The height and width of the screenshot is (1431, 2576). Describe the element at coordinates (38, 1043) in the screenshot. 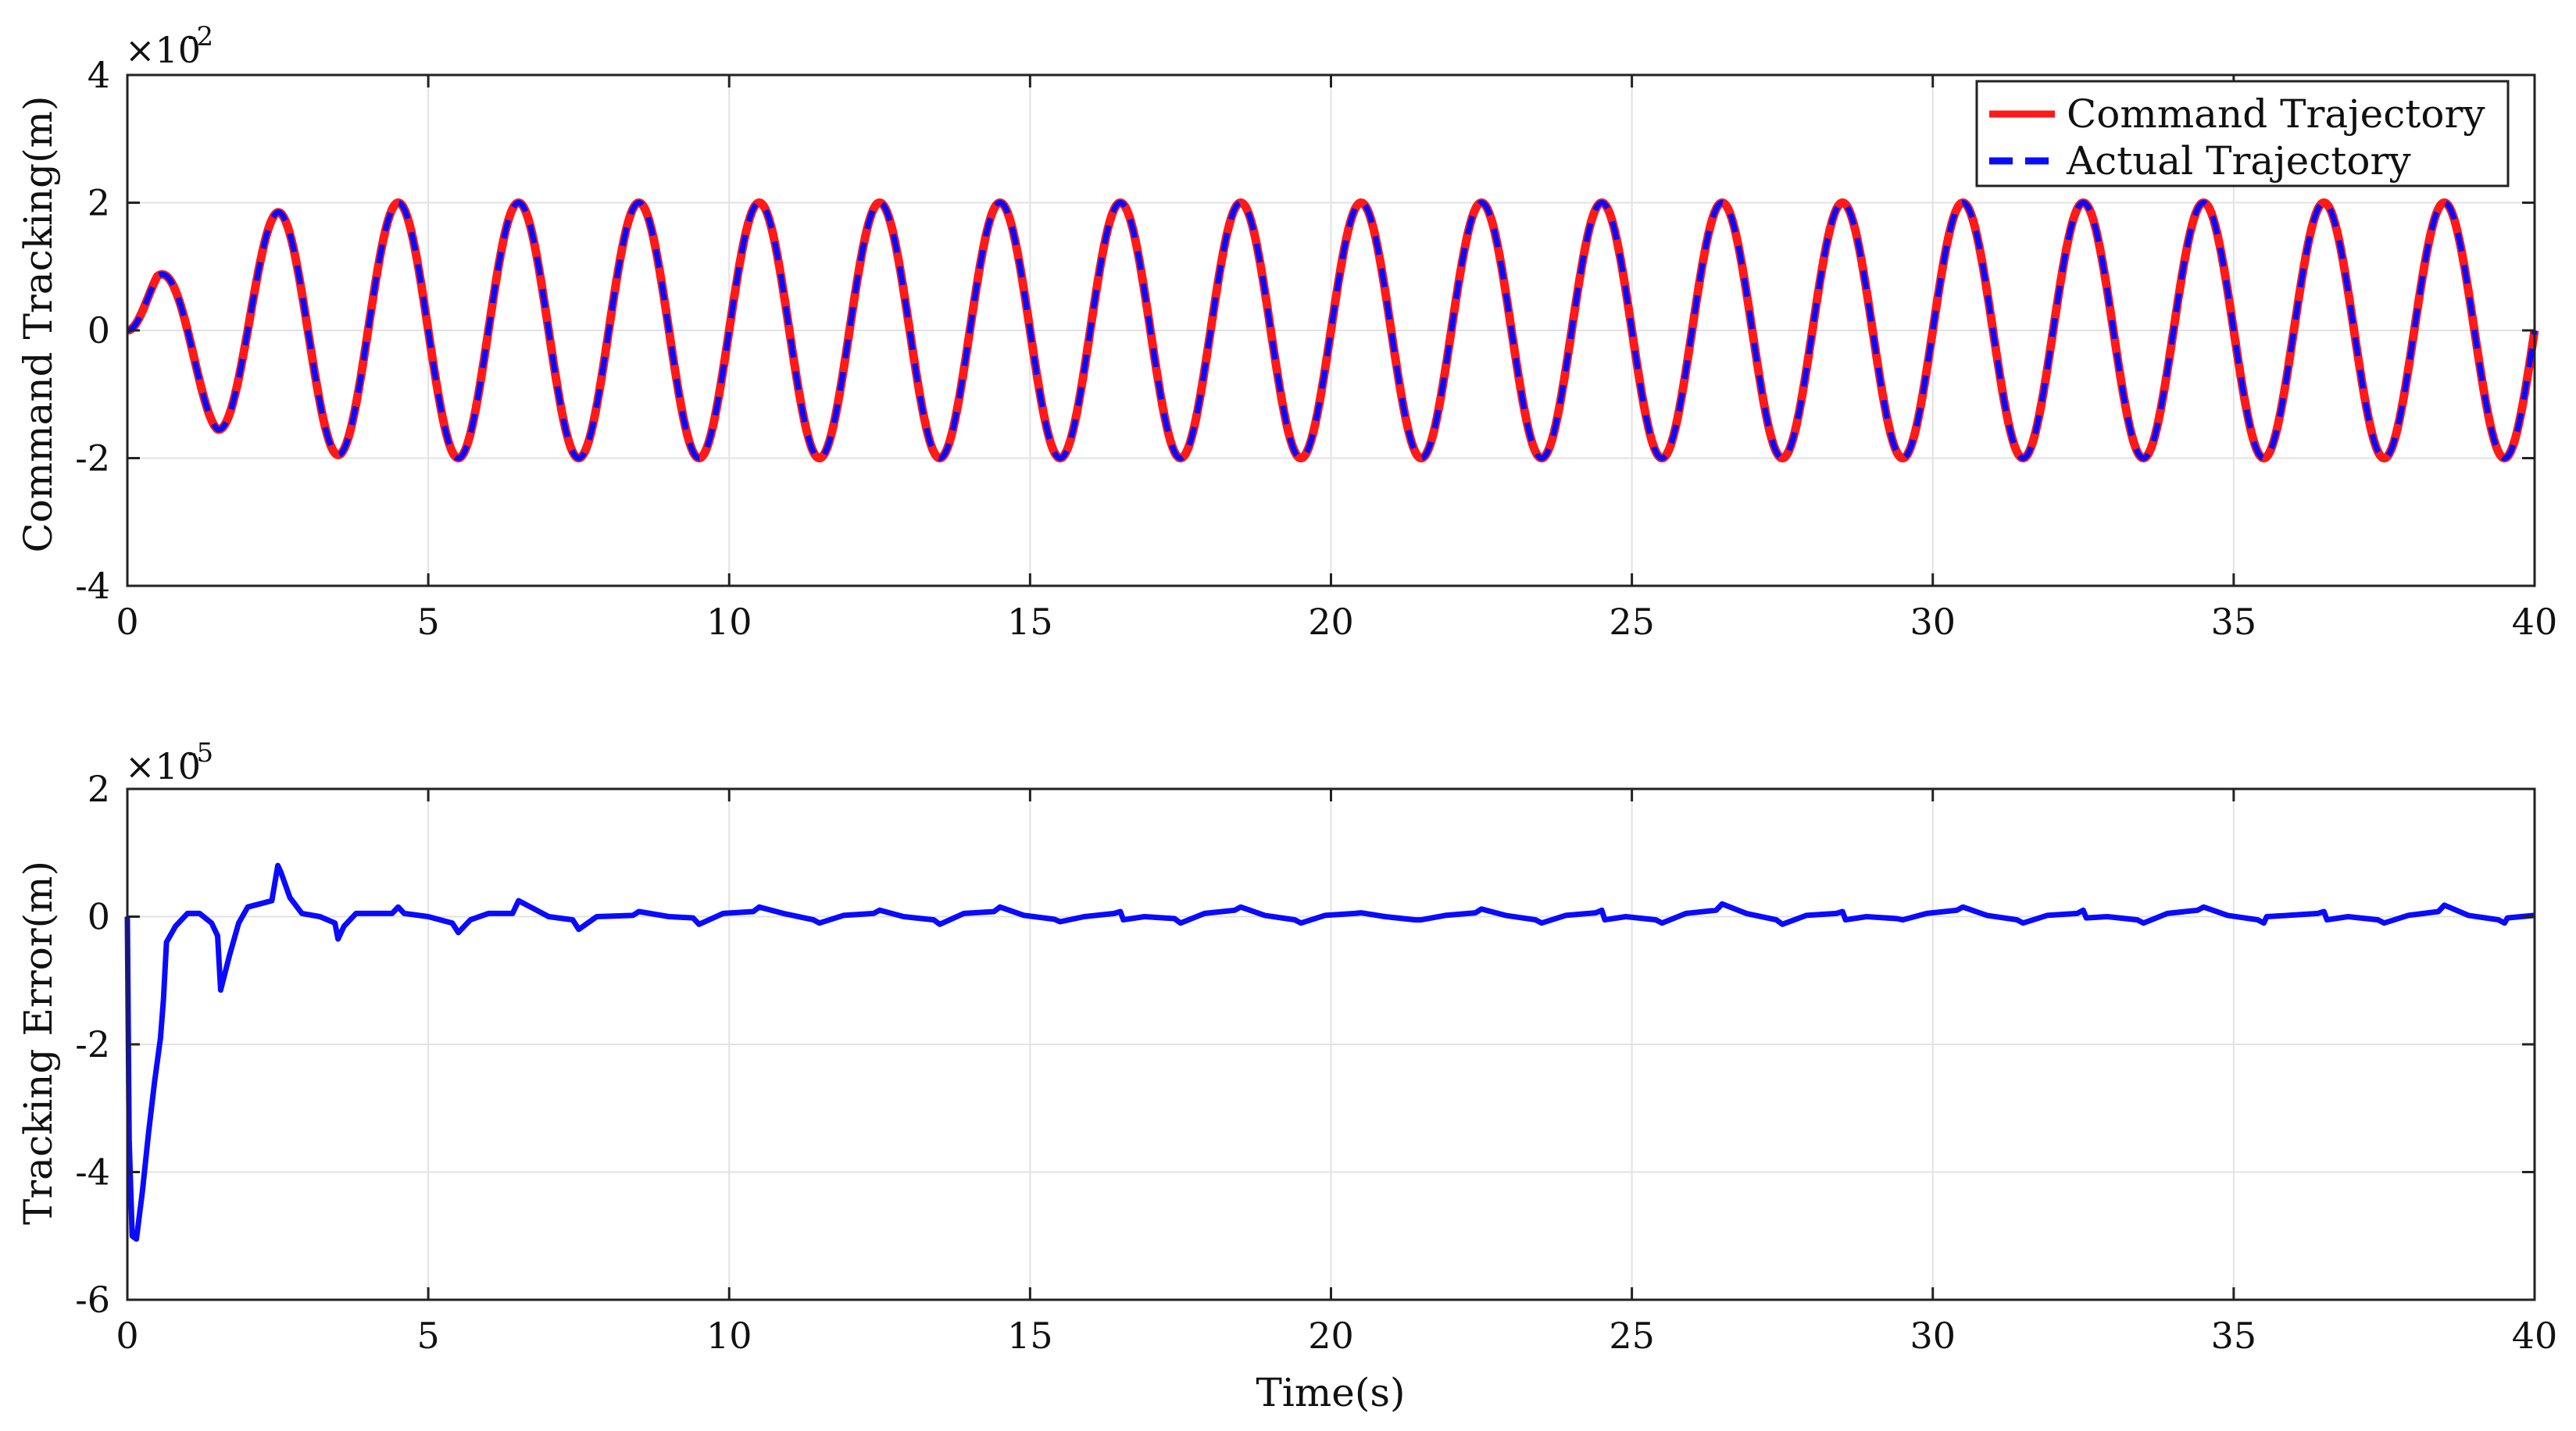

I see `panel2-y-axis-label: Tracking Error(m)` at that location.